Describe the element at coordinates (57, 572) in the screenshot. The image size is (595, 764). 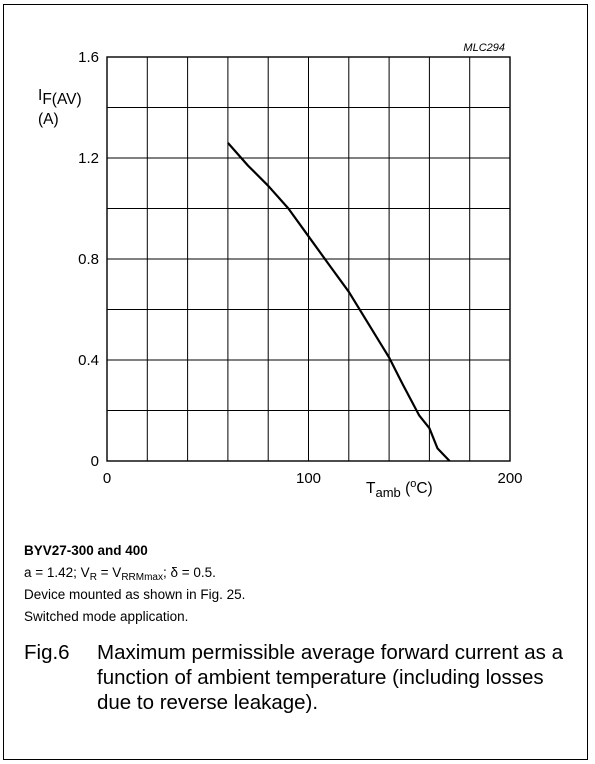
I see `cond-a: a = 1.42; V` at that location.